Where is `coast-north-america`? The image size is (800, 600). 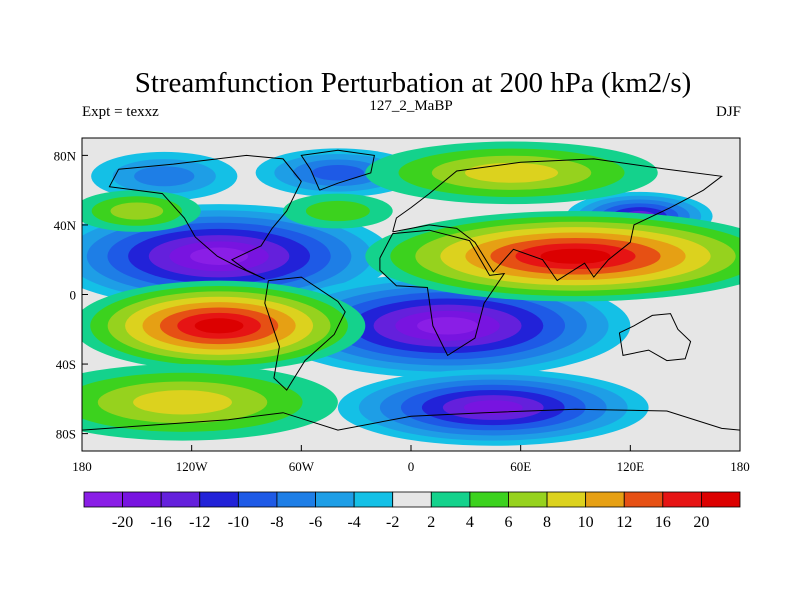
coast-north-america is located at coordinates (205, 217).